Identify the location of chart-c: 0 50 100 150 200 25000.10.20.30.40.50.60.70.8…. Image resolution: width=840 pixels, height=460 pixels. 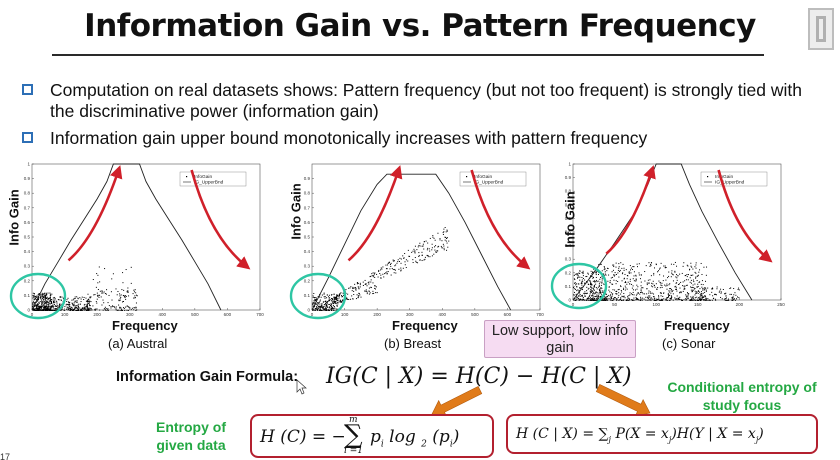
(667, 236).